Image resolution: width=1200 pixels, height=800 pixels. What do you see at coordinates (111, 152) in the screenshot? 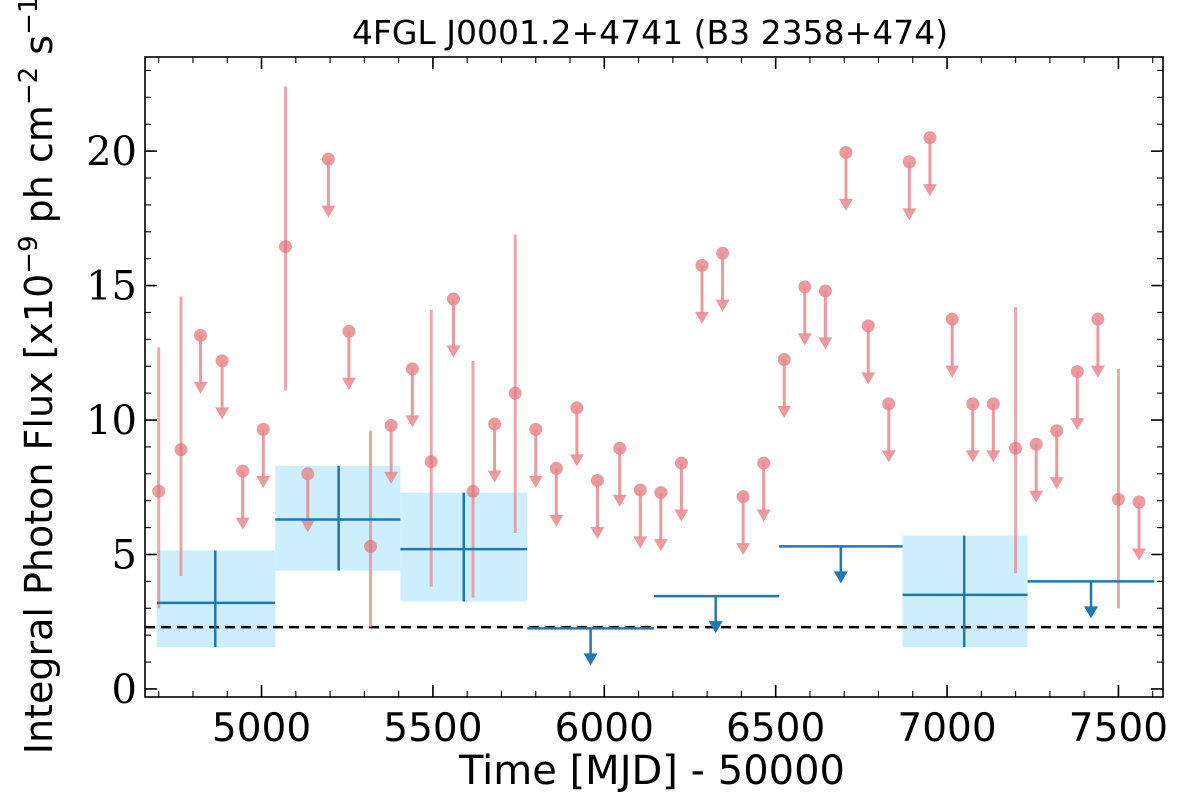
I see `y-tick-label: 20` at bounding box center [111, 152].